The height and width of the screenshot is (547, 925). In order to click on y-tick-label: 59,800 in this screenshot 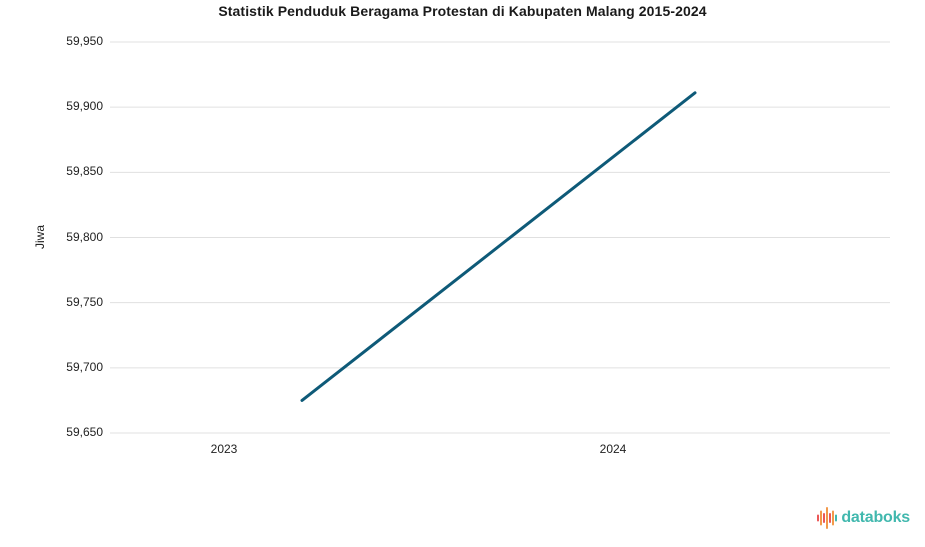, I will do `click(84, 236)`.